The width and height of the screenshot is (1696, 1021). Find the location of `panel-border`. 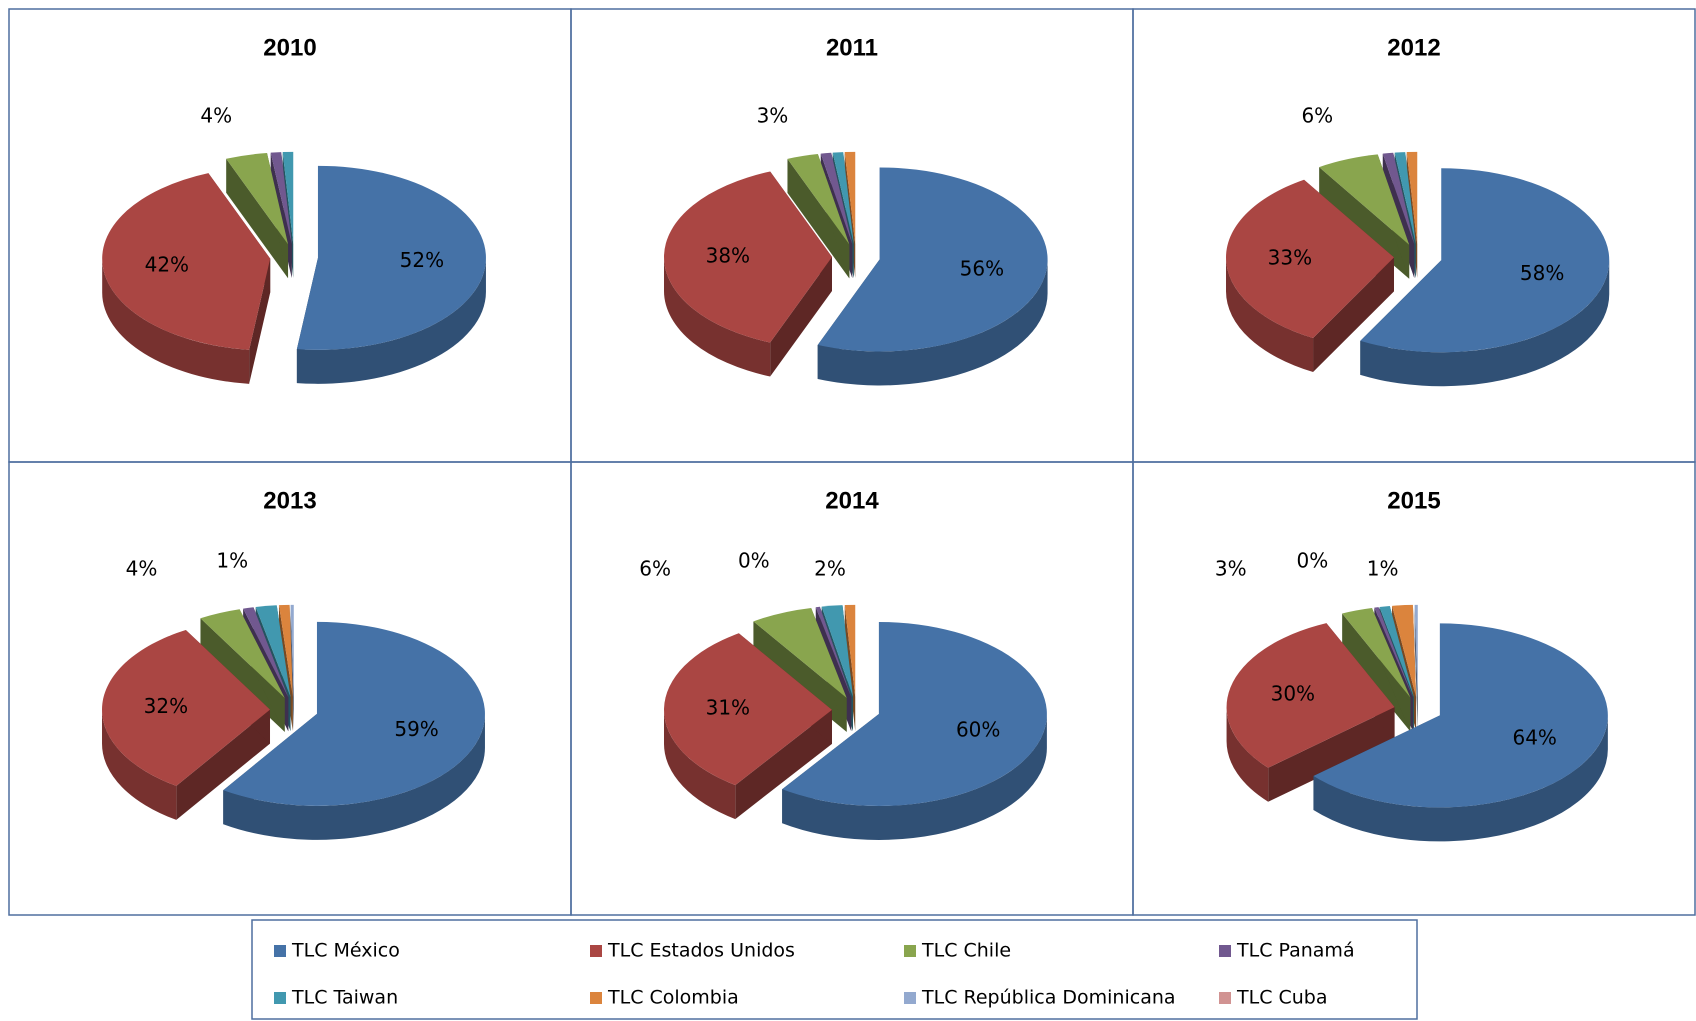

panel-border is located at coordinates (1414, 688).